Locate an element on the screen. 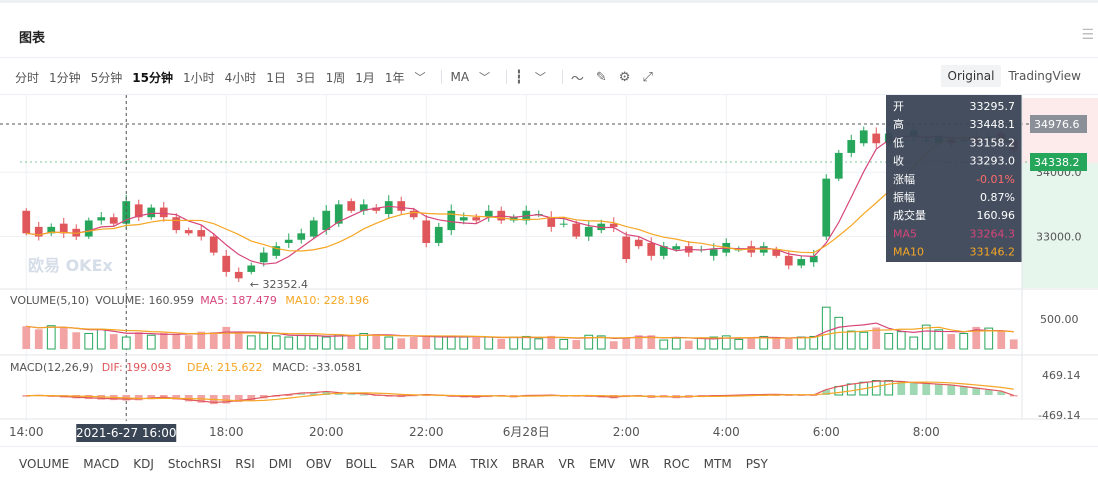 Image resolution: width=1098 pixels, height=489 pixels. interval-6: 1日 is located at coordinates (276, 77).